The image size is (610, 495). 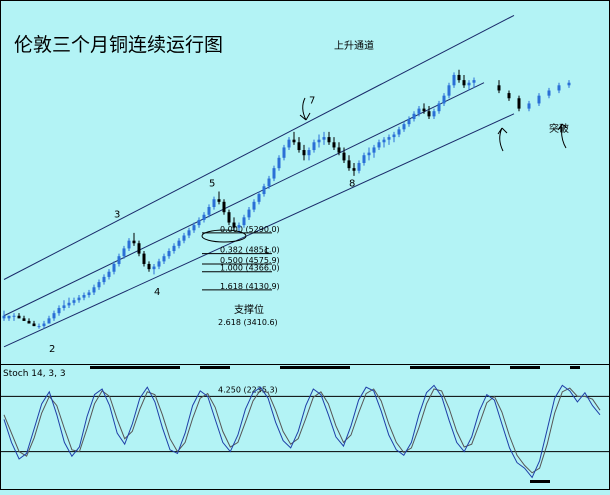 I want to click on fib-label-1: 0.382 (4851.0), so click(x=250, y=250).